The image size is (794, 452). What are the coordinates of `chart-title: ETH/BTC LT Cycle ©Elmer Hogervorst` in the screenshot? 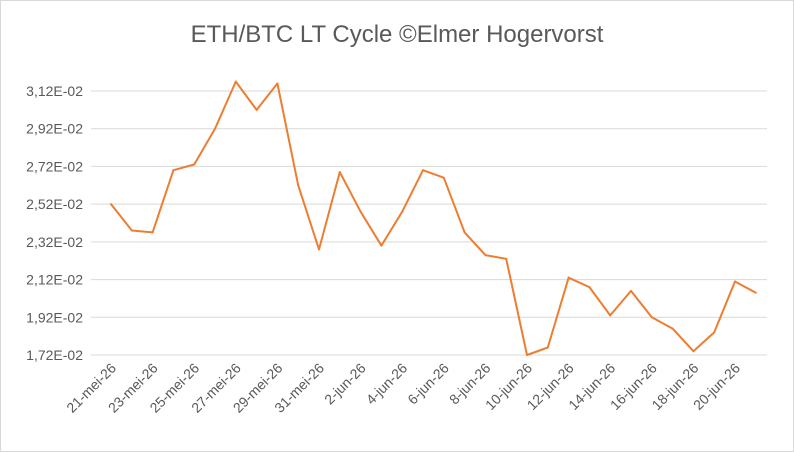 It's located at (397, 34).